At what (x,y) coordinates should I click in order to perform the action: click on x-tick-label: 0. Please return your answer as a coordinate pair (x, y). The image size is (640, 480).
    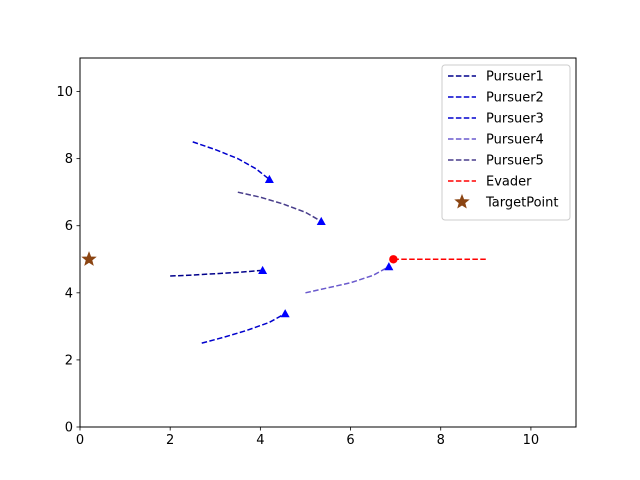
    Looking at the image, I should click on (80, 440).